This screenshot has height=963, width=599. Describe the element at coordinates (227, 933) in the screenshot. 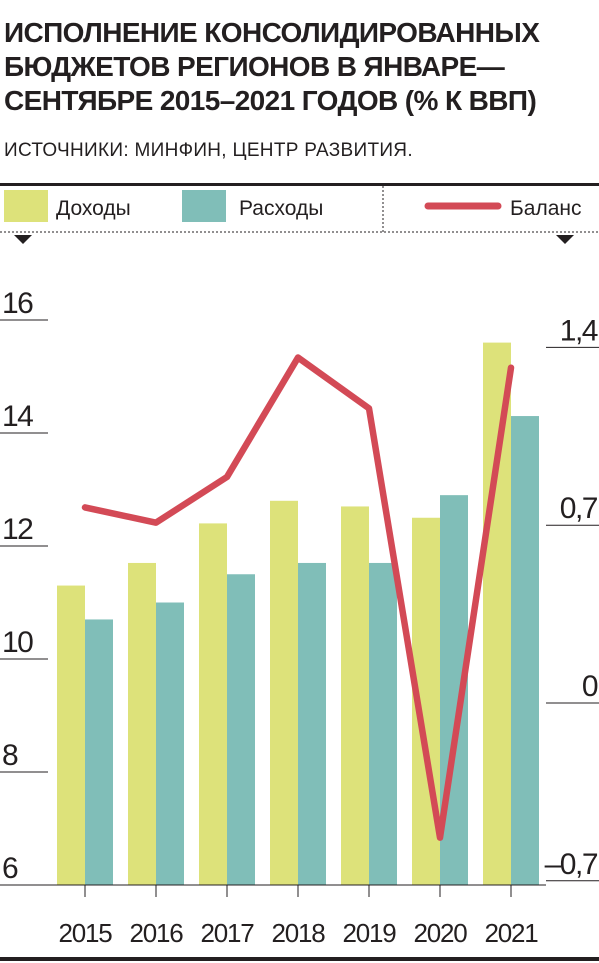

I see `x-tick-label-2017: 2017` at that location.